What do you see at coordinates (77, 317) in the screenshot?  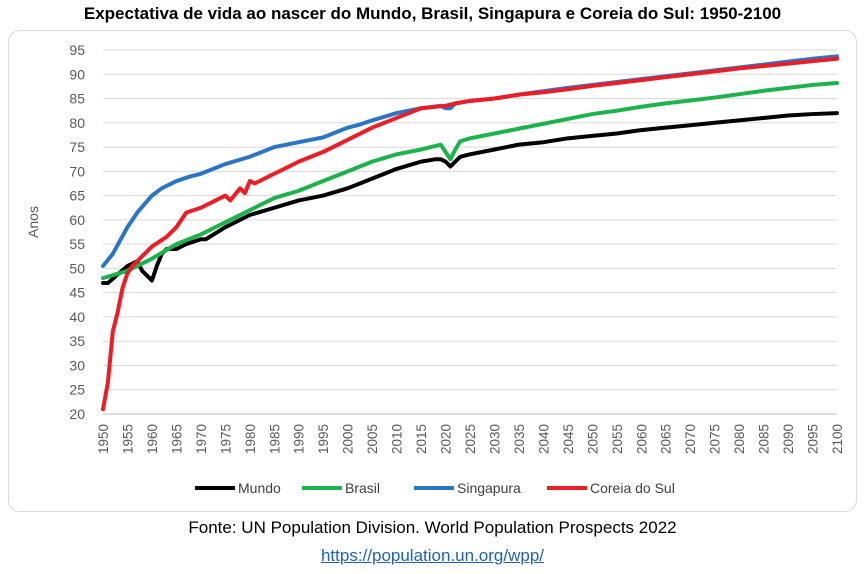 I see `y-tick-label: 40` at bounding box center [77, 317].